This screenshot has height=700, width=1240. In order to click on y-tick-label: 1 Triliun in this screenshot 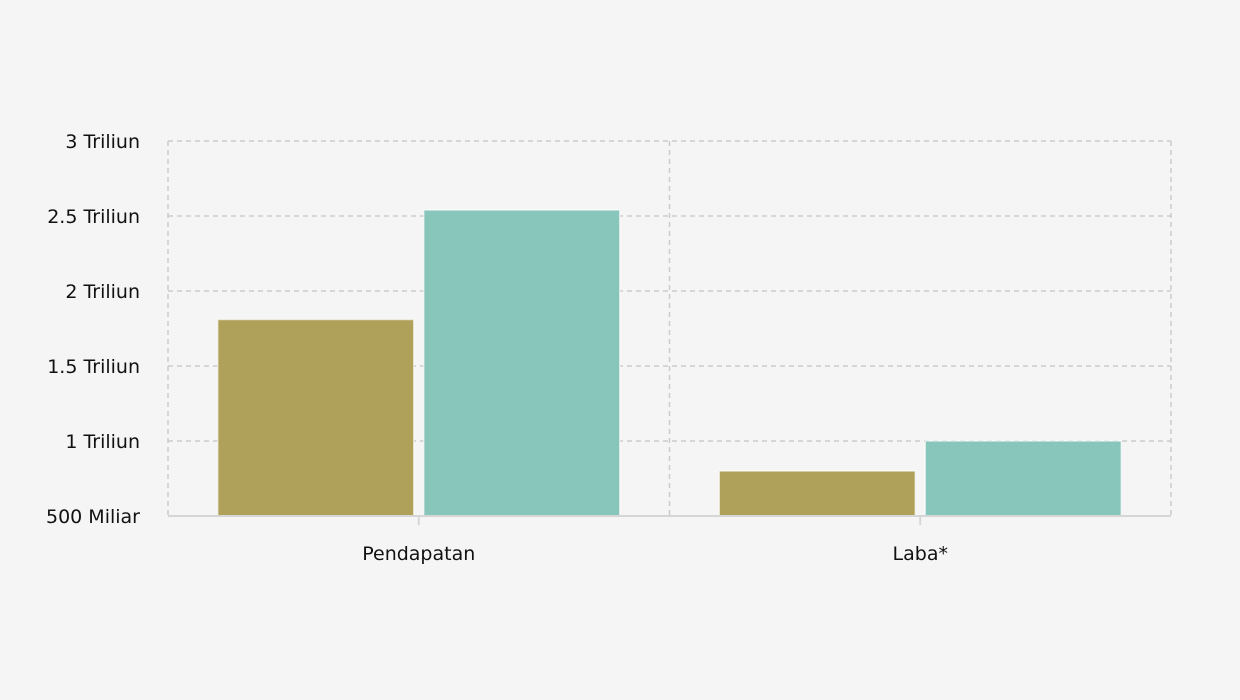, I will do `click(102, 442)`.